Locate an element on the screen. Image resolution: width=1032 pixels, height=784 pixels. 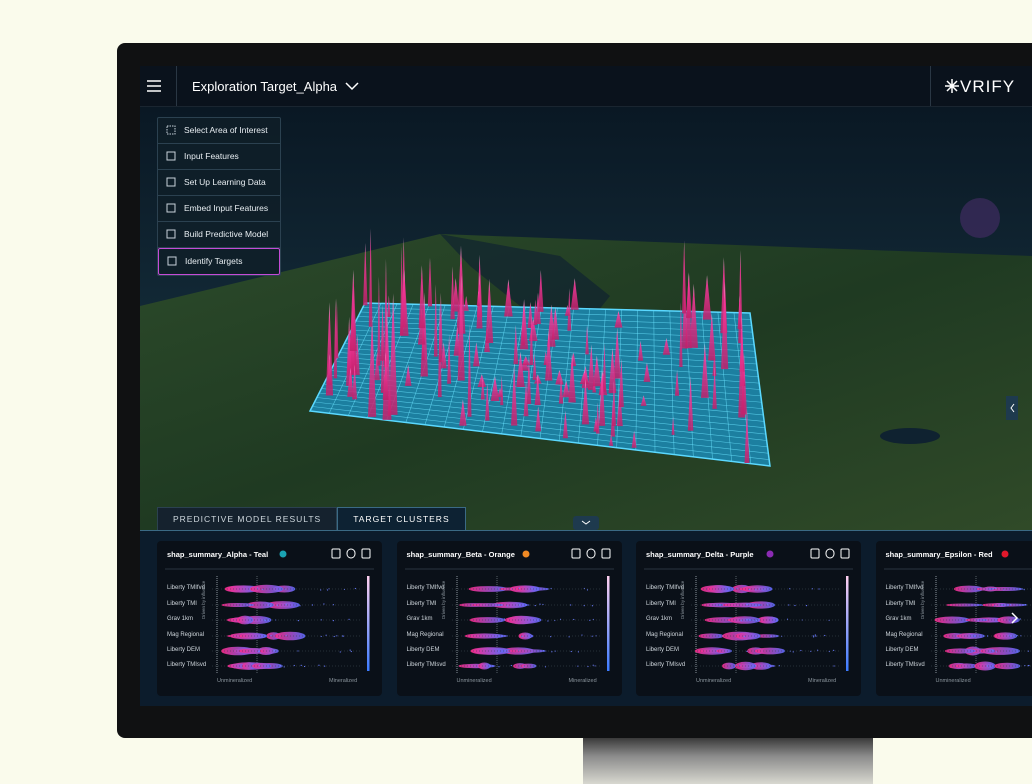
card-title: shap_summary_Alpha - Teal is located at coordinates (218, 554).